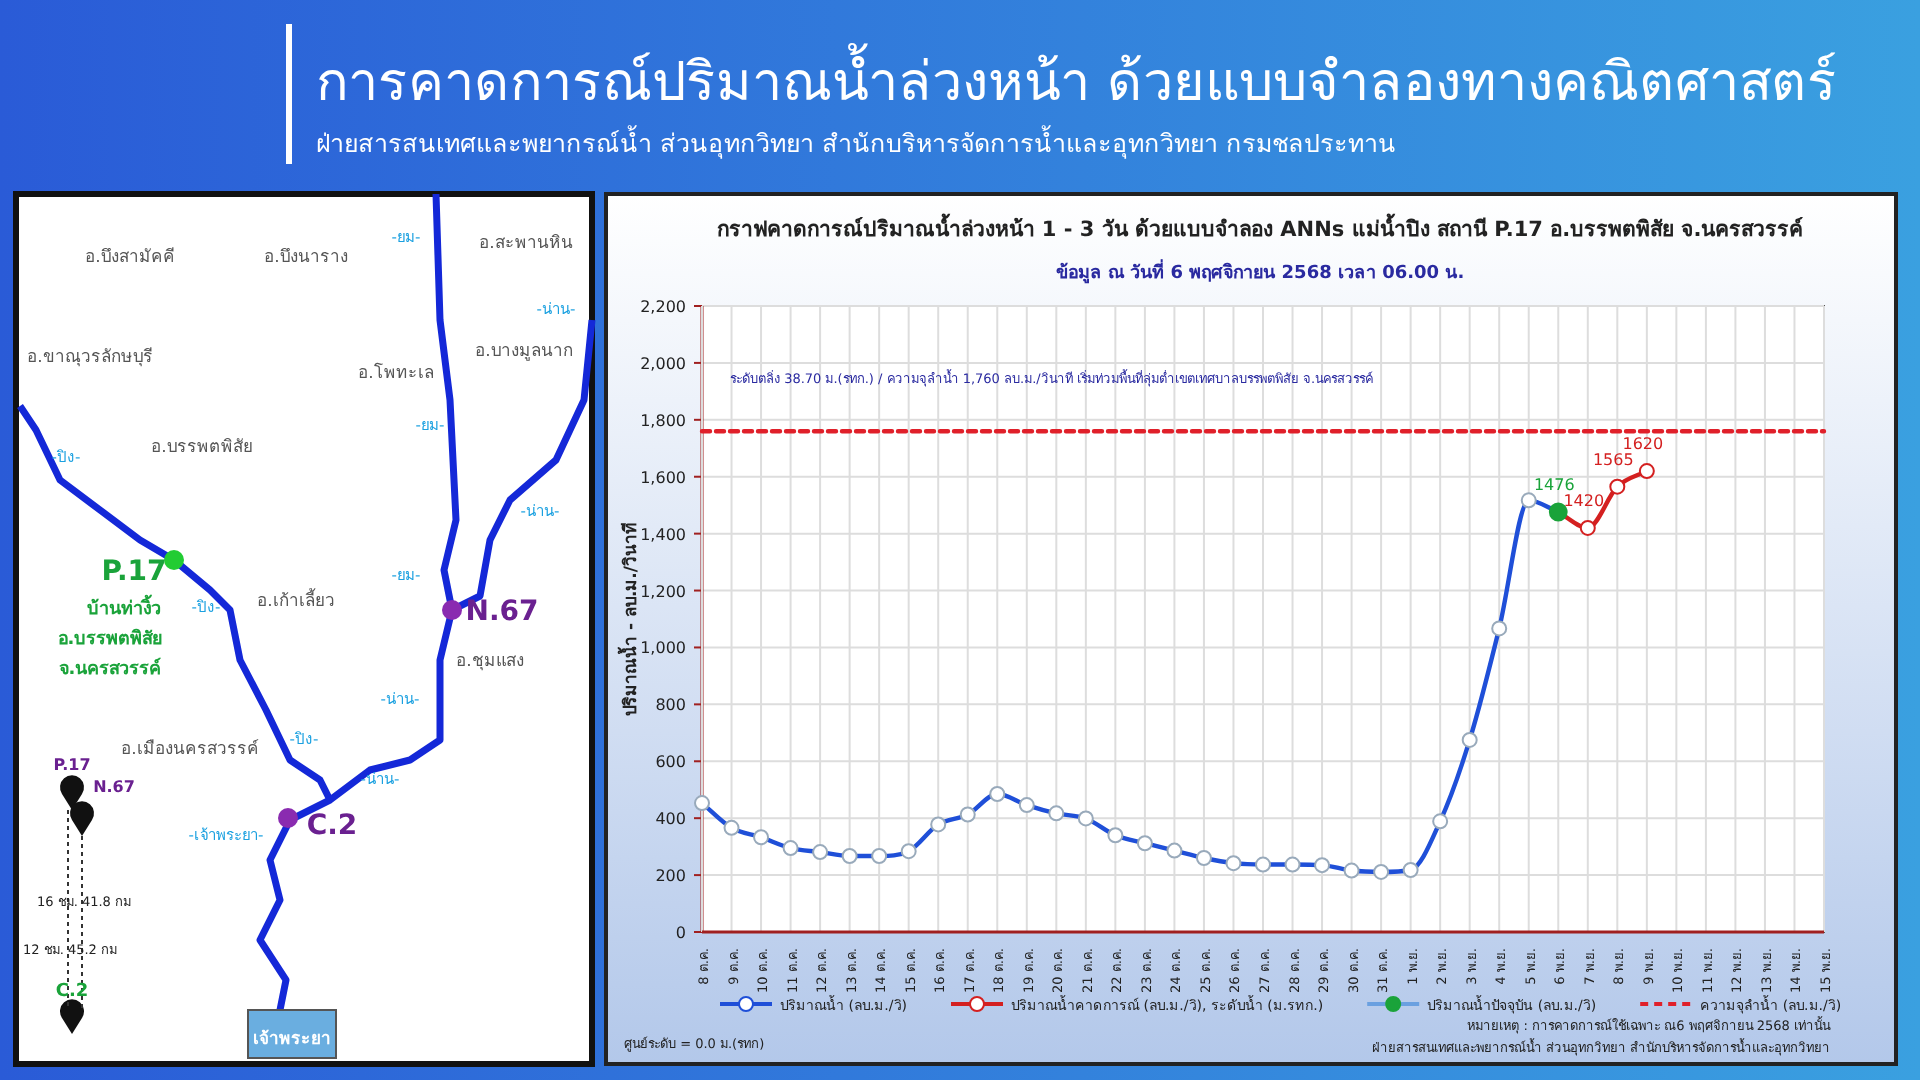 This screenshot has width=1920, height=1080. What do you see at coordinates (1554, 485) in the screenshot?
I see `data-label: 1476` at bounding box center [1554, 485].